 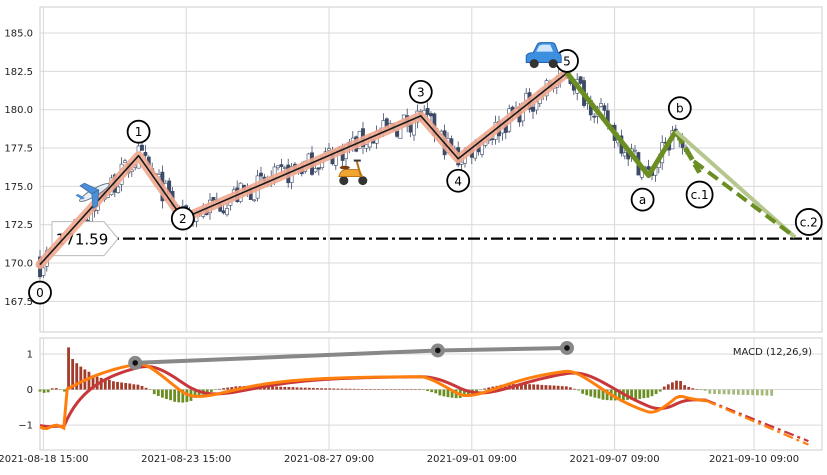 What do you see at coordinates (80, 196) in the screenshot?
I see `airplane-tail` at bounding box center [80, 196].